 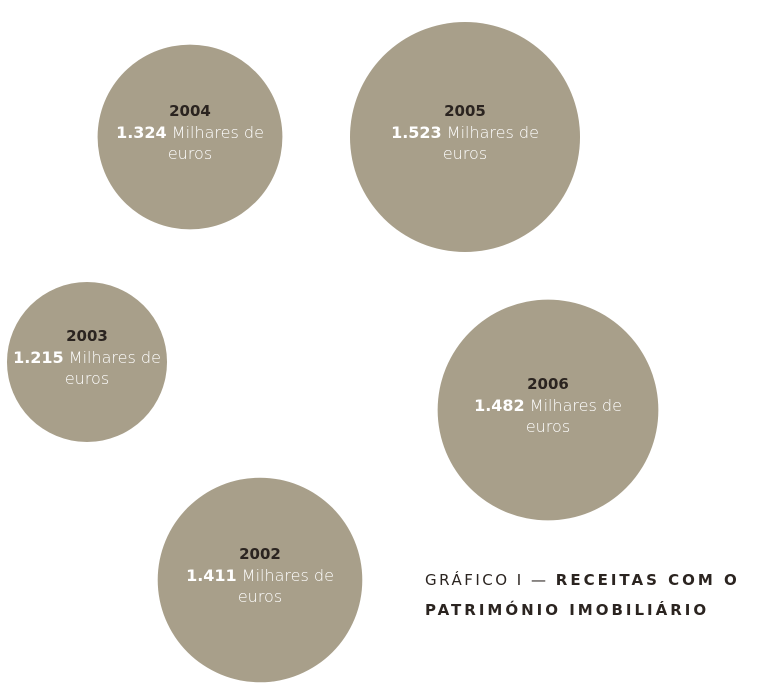 What do you see at coordinates (465, 111) in the screenshot?
I see `year: 2005` at bounding box center [465, 111].